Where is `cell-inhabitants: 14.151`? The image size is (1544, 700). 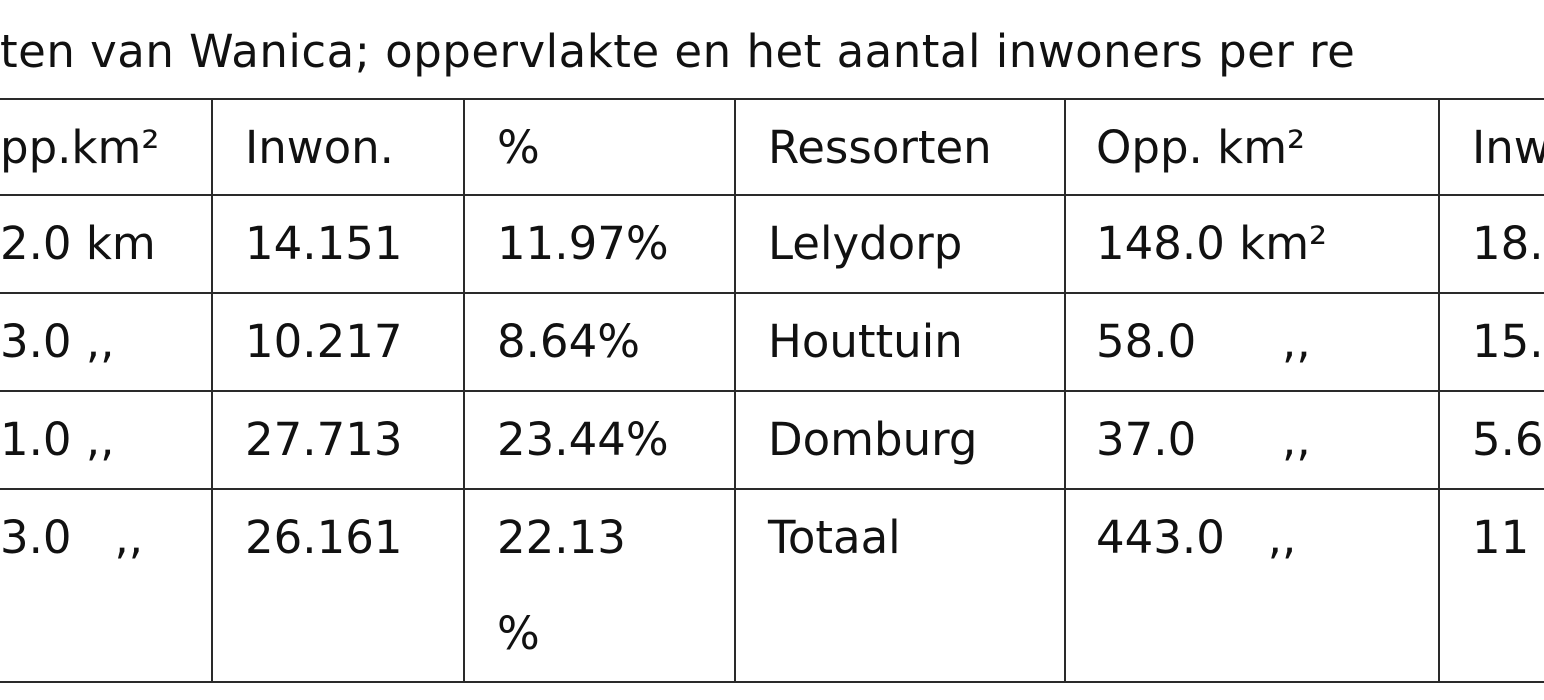 cell-inhabitants: 14.151 is located at coordinates (324, 243).